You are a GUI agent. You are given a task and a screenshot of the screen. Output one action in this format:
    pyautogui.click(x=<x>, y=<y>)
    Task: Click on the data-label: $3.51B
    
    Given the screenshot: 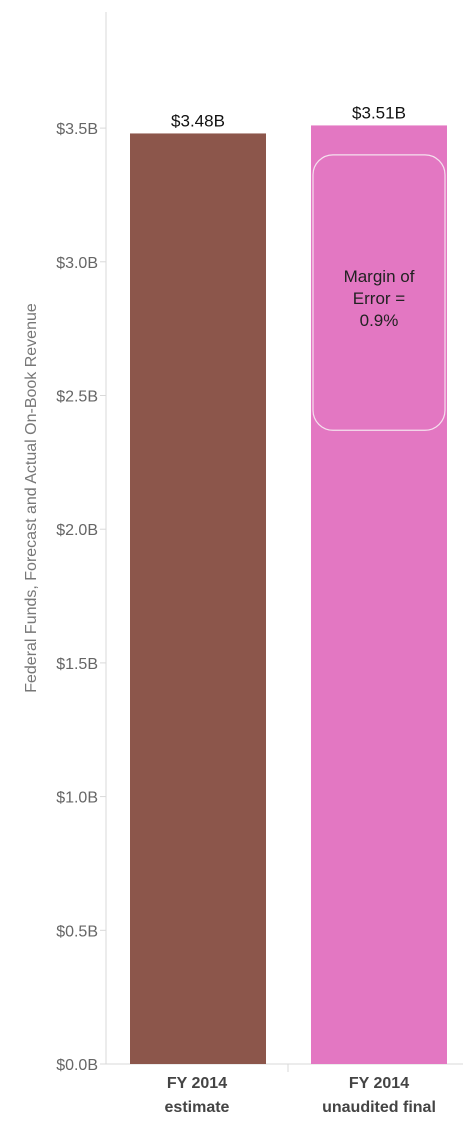 What is the action you would take?
    pyautogui.click(x=379, y=112)
    